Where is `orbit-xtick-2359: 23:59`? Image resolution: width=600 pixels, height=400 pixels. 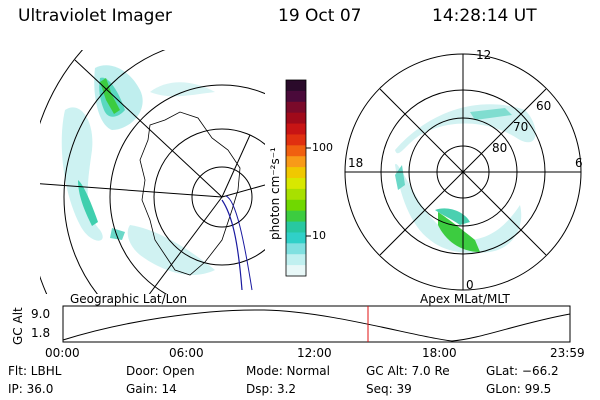
orbit-xtick-2359: 23:59 is located at coordinates (567, 353).